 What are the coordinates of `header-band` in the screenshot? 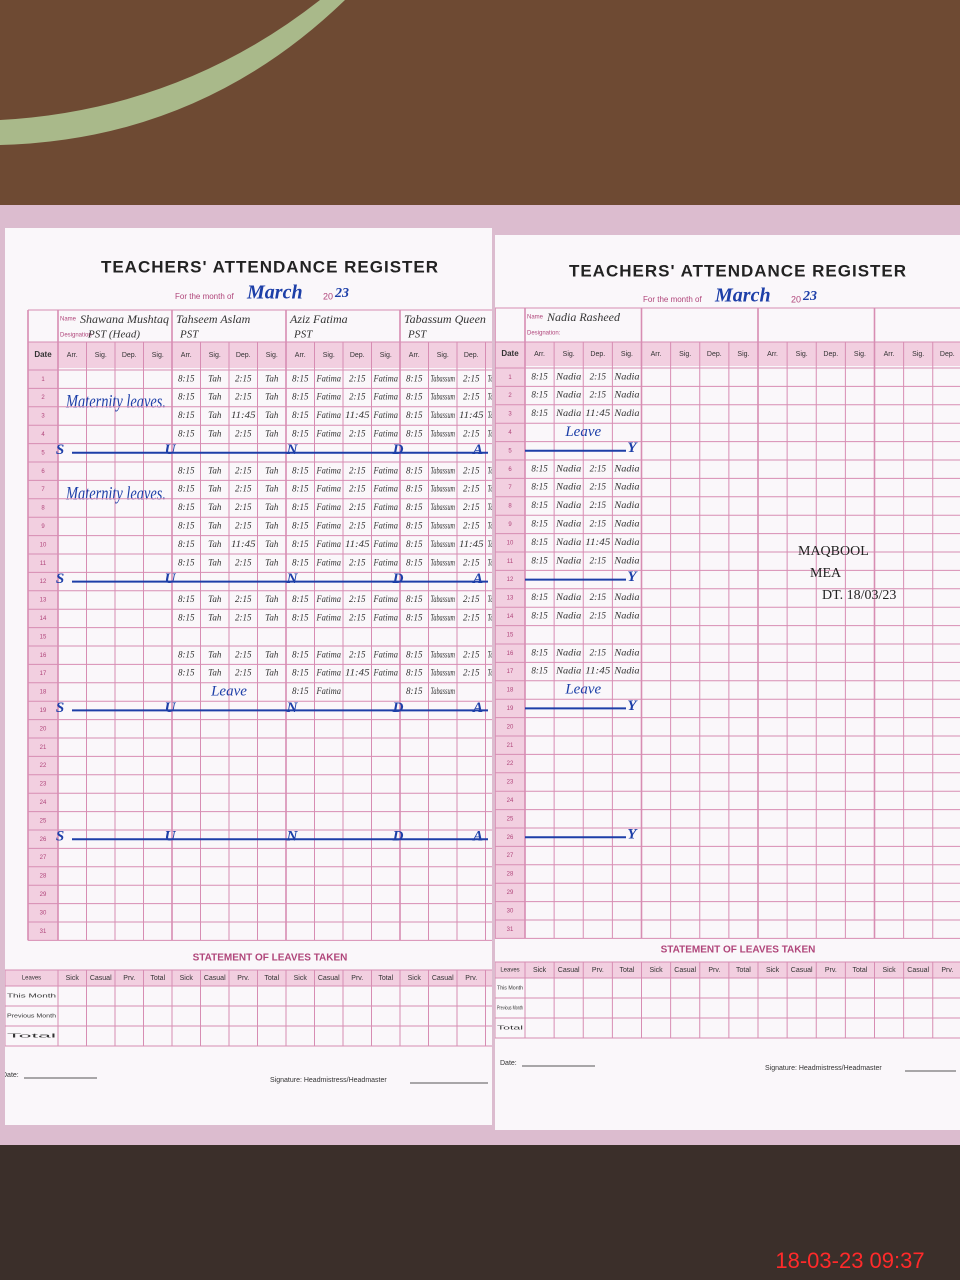 It's located at (260, 355).